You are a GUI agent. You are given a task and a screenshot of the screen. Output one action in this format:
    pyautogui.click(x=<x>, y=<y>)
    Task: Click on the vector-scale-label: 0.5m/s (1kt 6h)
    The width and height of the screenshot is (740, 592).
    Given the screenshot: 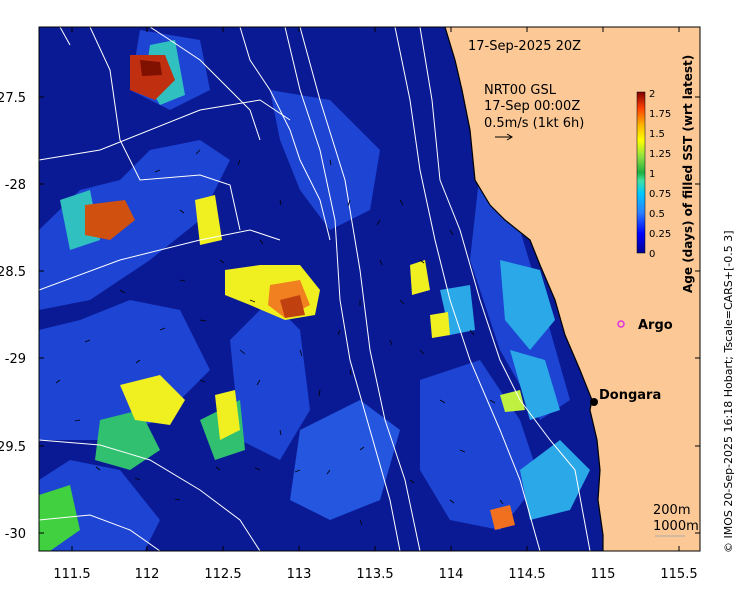 What is the action you would take?
    pyautogui.click(x=534, y=123)
    